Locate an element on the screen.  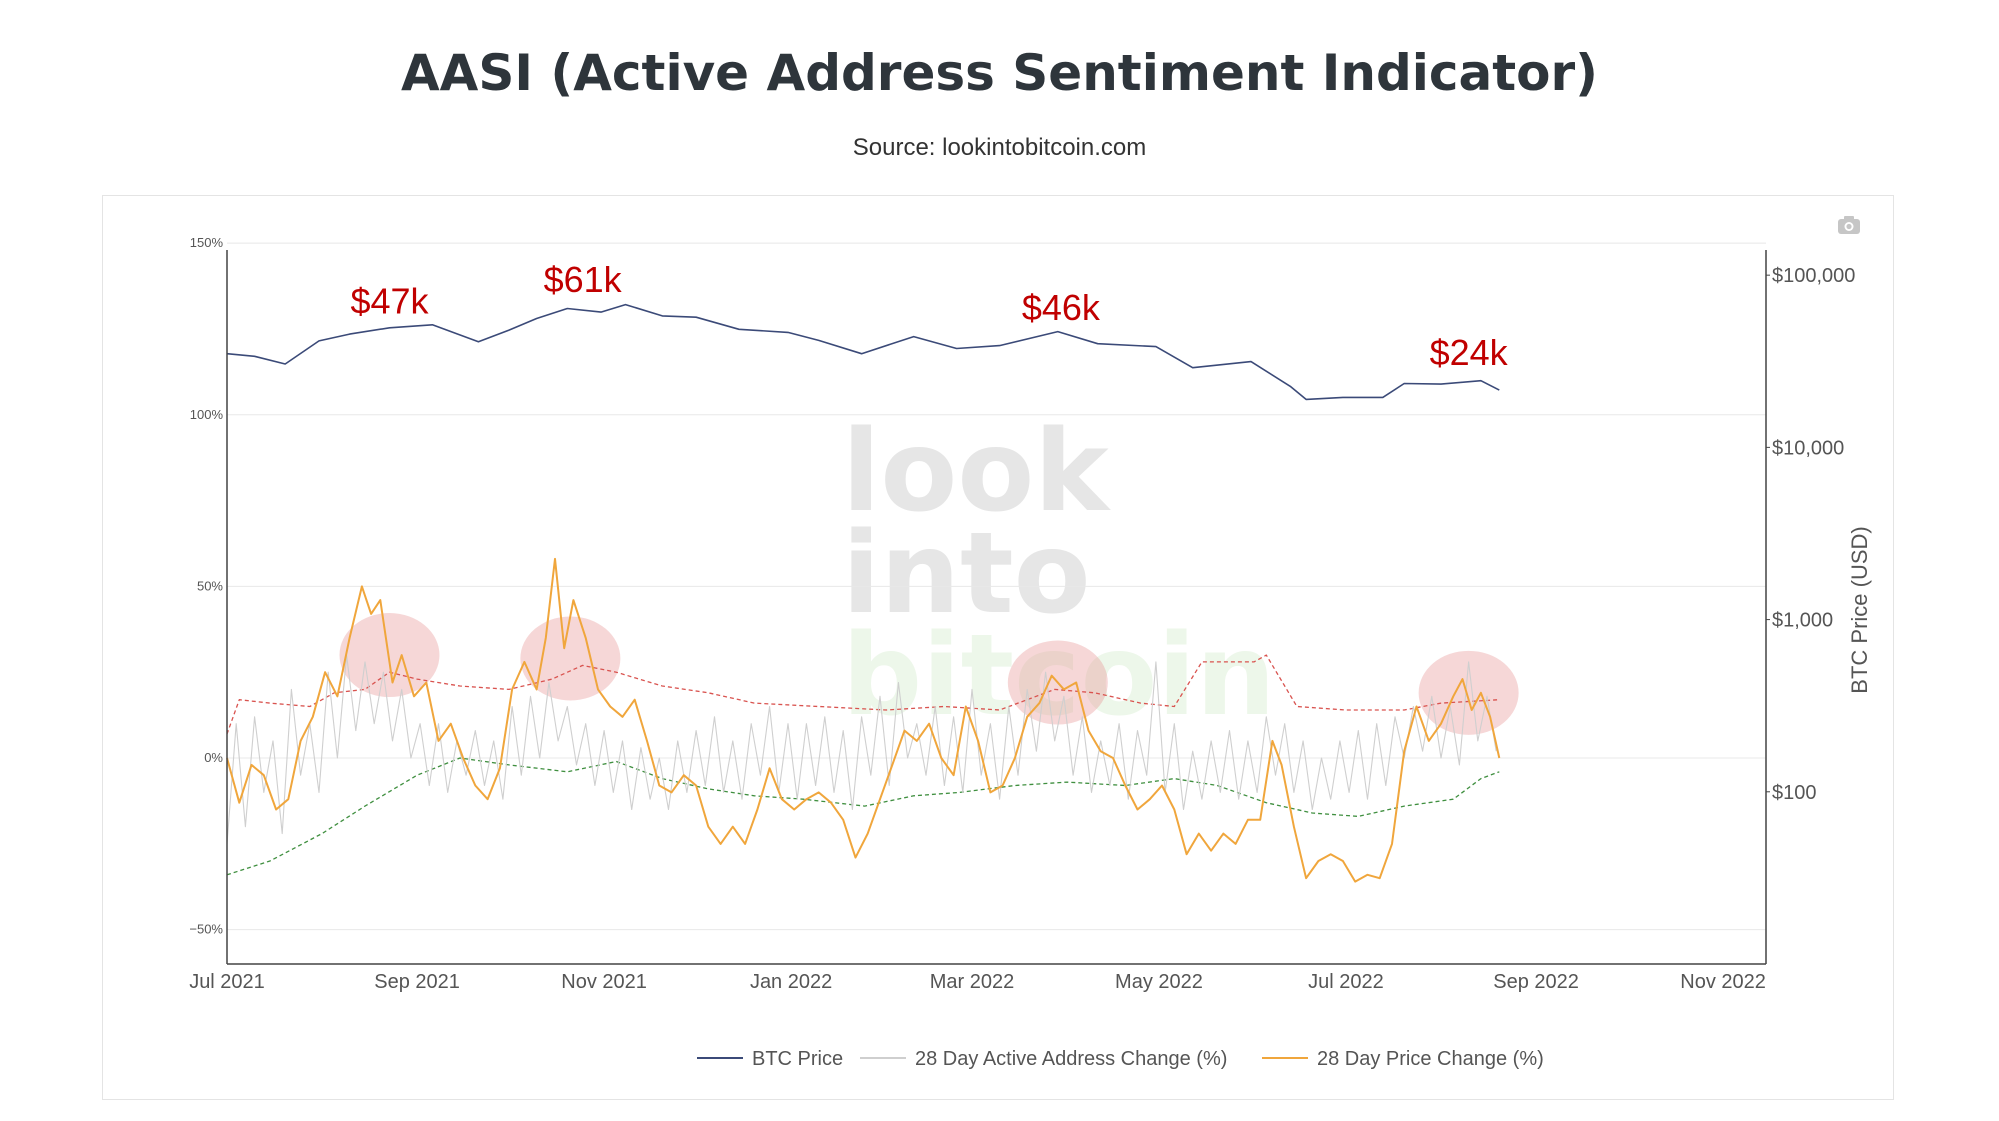
x-tick-label: Nov 2022 is located at coordinates (1723, 982).